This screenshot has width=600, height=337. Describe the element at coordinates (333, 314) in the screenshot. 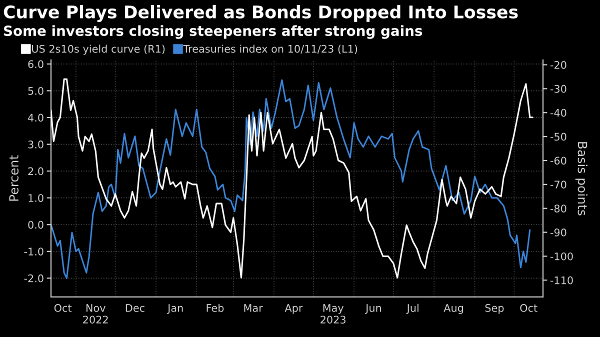

I see `x-tick-label: May 2023` at that location.